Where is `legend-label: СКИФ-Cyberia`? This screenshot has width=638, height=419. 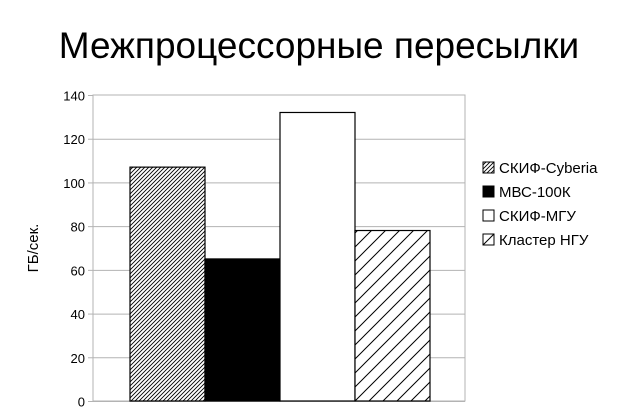
legend-label: СКИФ-Cyberia is located at coordinates (548, 168).